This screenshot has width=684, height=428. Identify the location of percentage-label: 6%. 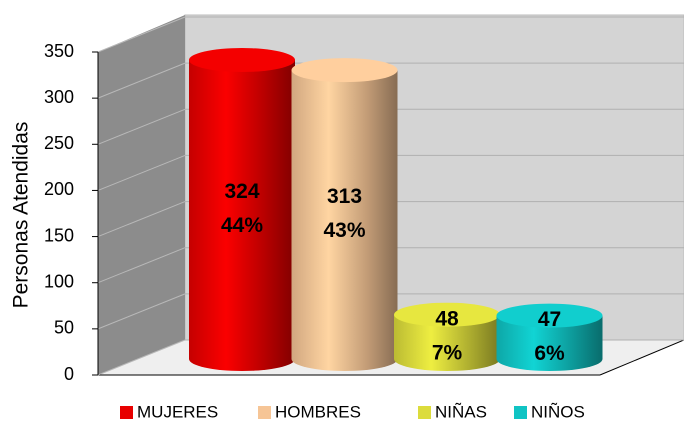
(549, 353).